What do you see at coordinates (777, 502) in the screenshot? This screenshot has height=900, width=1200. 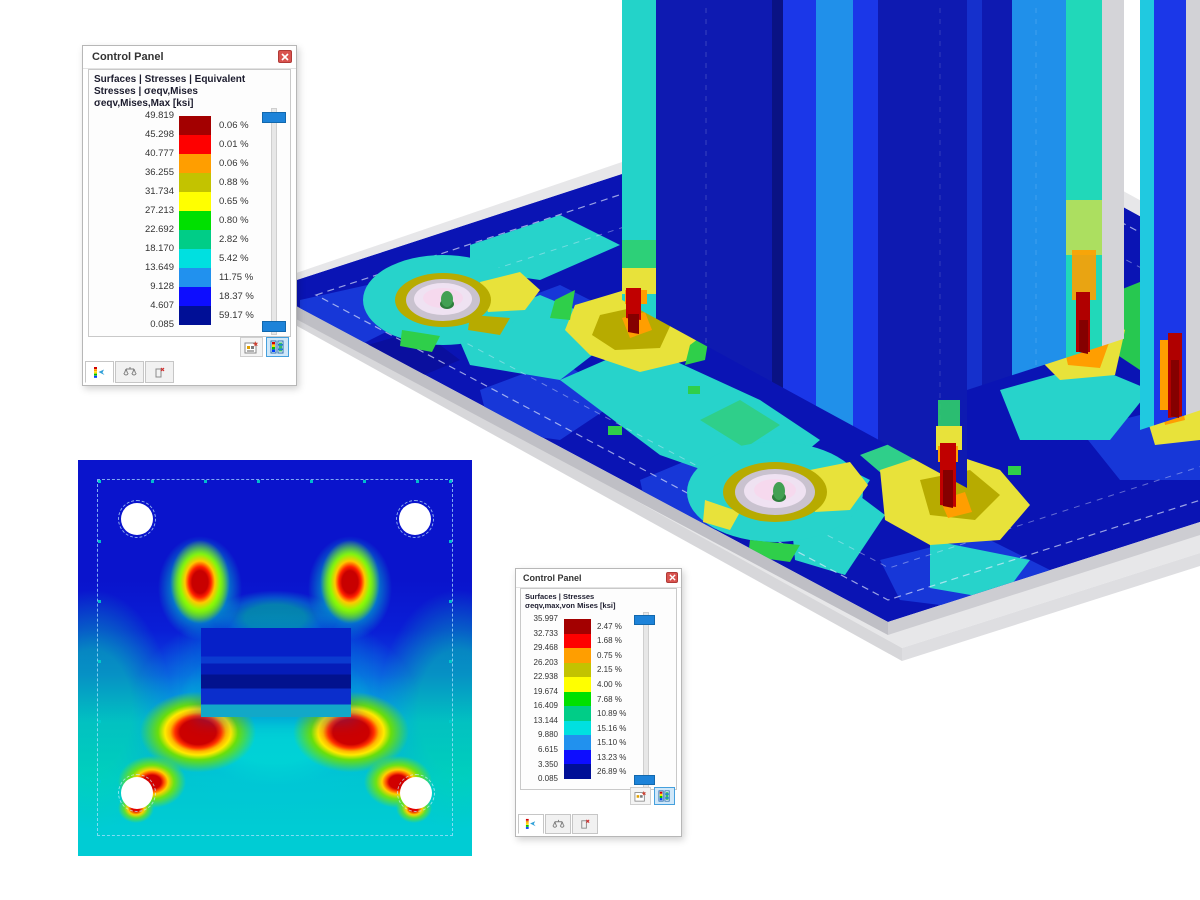 I see `anchor-bolt-front` at bounding box center [777, 502].